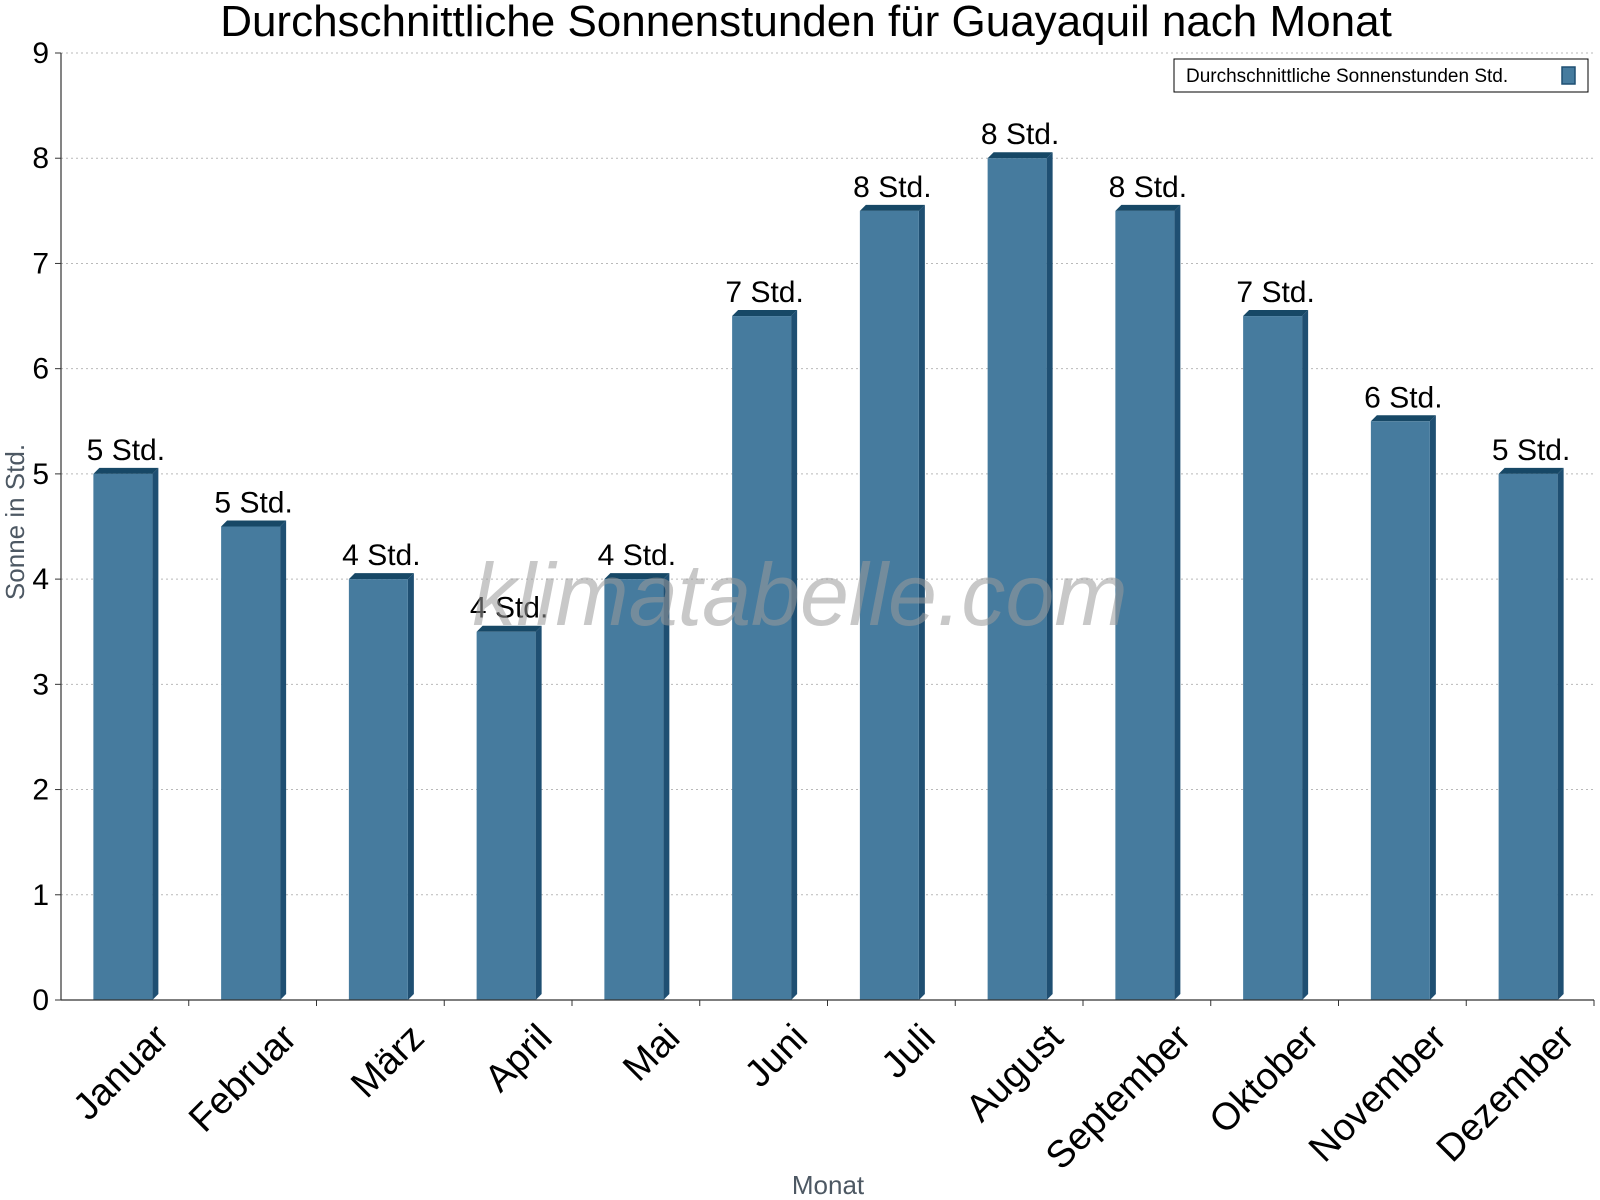 The width and height of the screenshot is (1600, 1200). Describe the element at coordinates (40, 474) in the screenshot. I see `y-tick-label: 5` at that location.